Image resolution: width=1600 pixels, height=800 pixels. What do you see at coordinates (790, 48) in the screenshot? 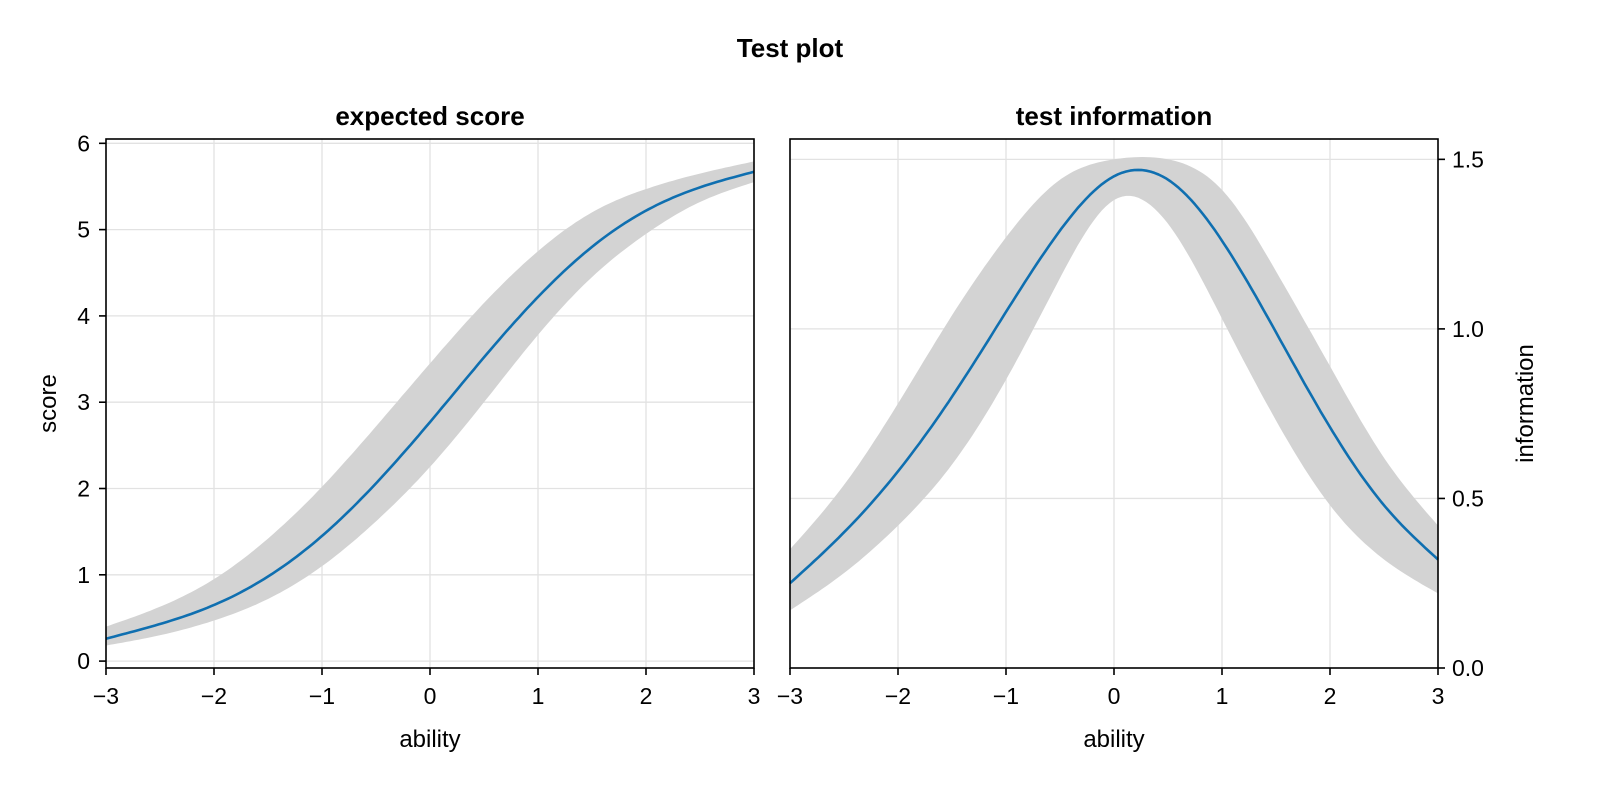
I see `figure-title: Test plot` at bounding box center [790, 48].